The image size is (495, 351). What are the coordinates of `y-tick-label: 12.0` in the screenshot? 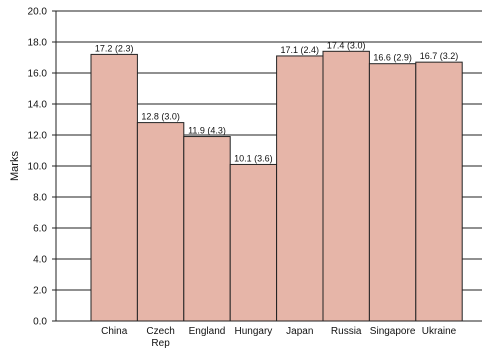 It's located at (38, 136).